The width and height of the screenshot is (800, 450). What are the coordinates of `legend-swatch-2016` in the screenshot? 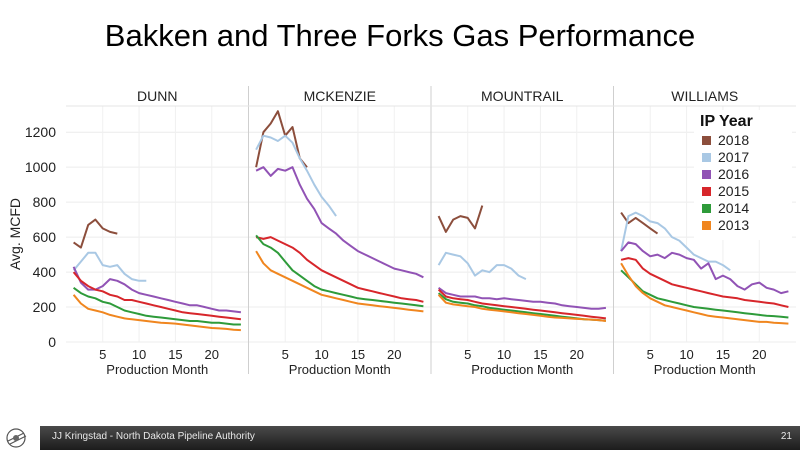 It's located at (706, 174).